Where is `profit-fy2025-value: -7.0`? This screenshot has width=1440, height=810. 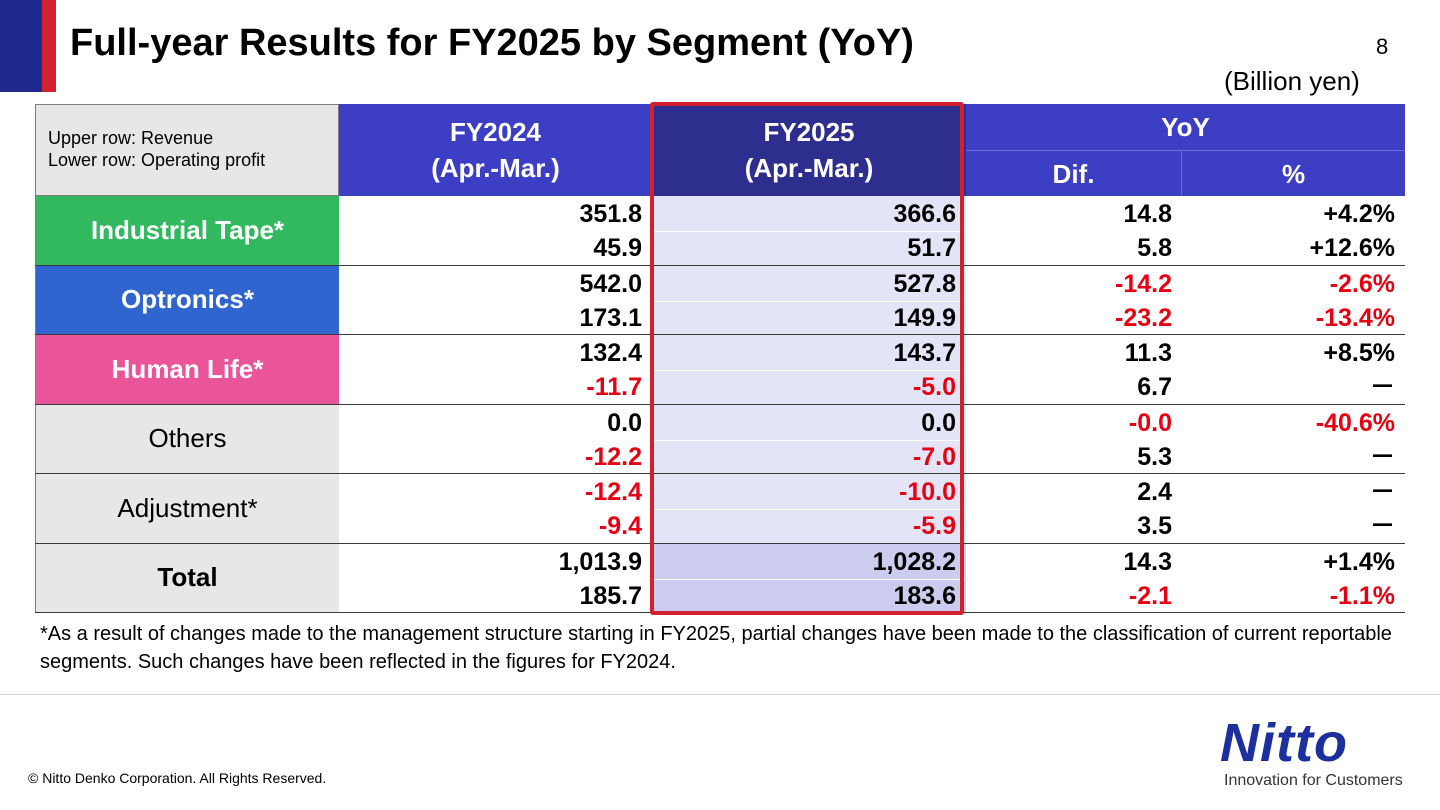 profit-fy2025-value: -7.0 is located at coordinates (934, 456).